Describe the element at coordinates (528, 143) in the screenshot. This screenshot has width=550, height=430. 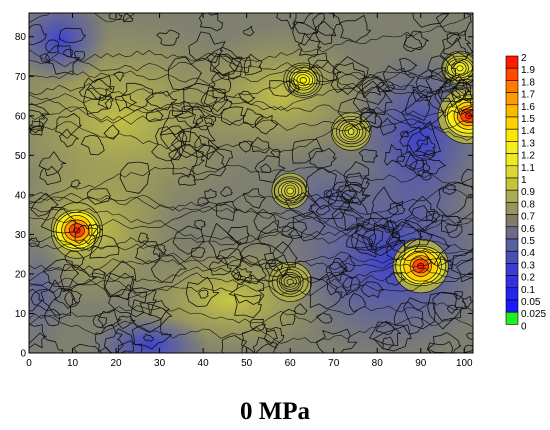
I see `colorbar-label: 1.3` at that location.